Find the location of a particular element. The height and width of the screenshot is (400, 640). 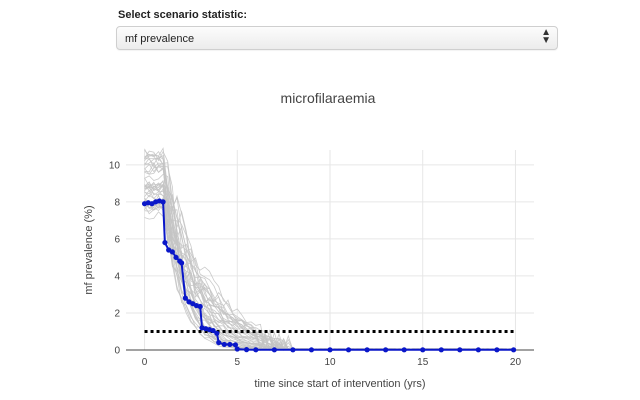

scenario-statistic-select: mf prevalence ▲ ▼ is located at coordinates (337, 38).